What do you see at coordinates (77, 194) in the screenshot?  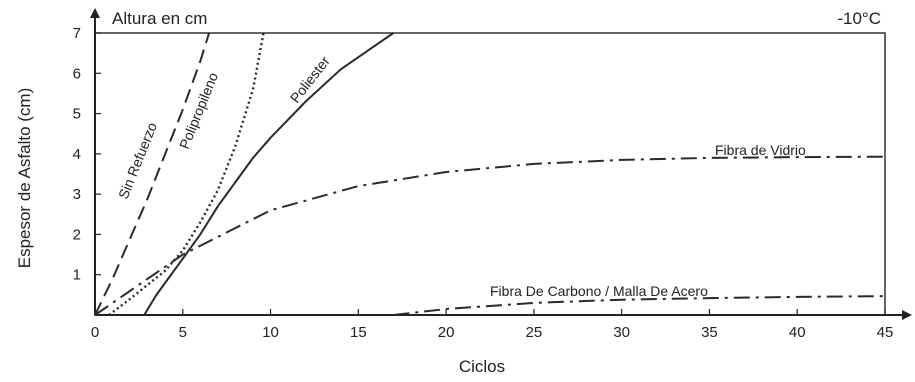 I see `y-tick-label: 3` at bounding box center [77, 194].